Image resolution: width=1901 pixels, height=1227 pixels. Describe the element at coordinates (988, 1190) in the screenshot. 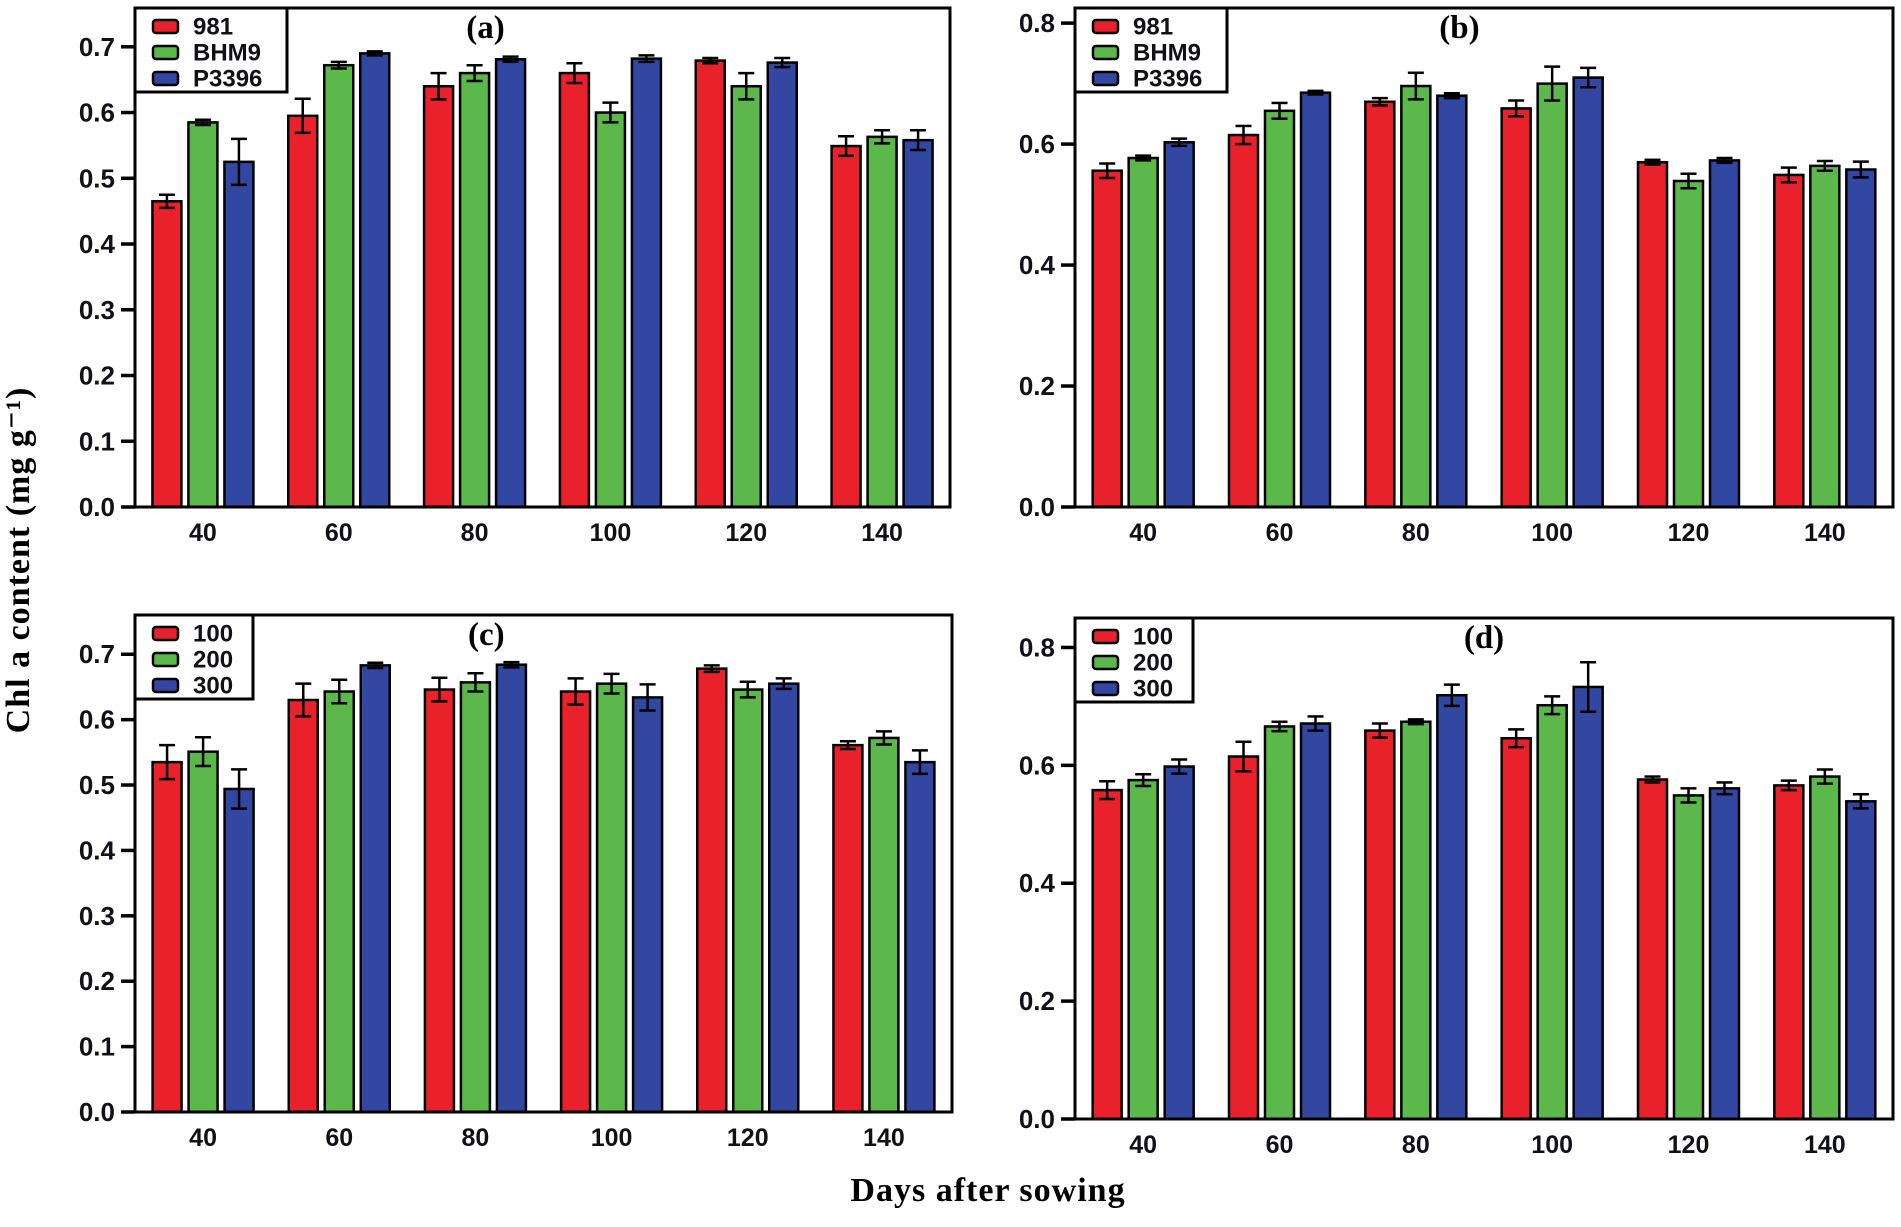

I see `x-axis-title: Days after sowing` at that location.